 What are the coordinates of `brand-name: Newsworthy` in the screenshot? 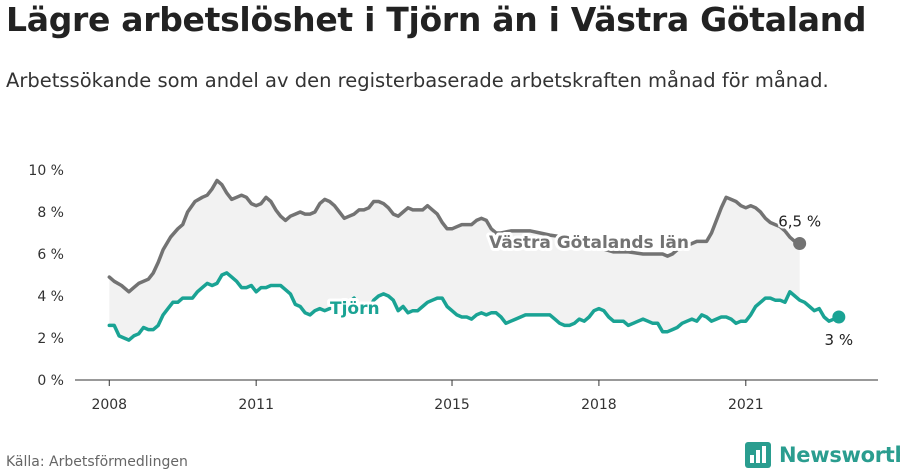 It's located at (839, 455).